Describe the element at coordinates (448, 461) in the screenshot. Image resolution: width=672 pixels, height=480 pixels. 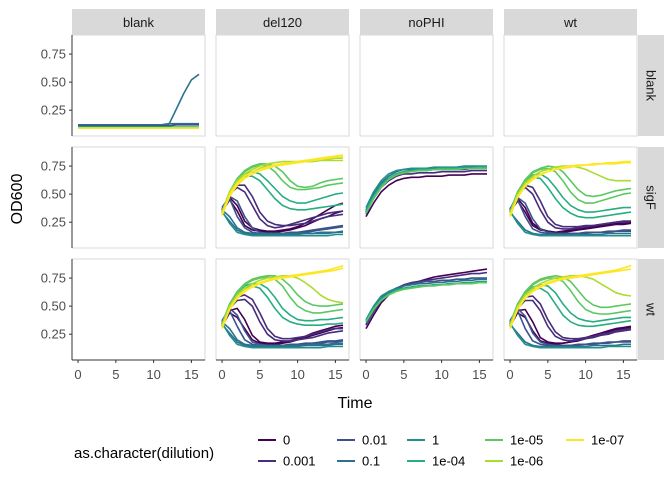
I see `legend-label: 1e-04` at that location.